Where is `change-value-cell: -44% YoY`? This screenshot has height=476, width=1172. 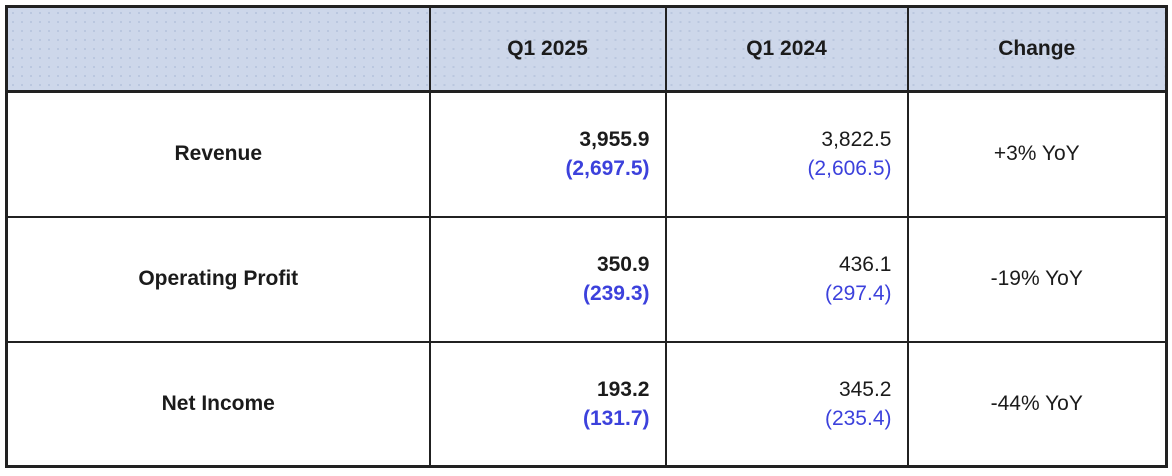 change-value-cell: -44% YoY is located at coordinates (1037, 404).